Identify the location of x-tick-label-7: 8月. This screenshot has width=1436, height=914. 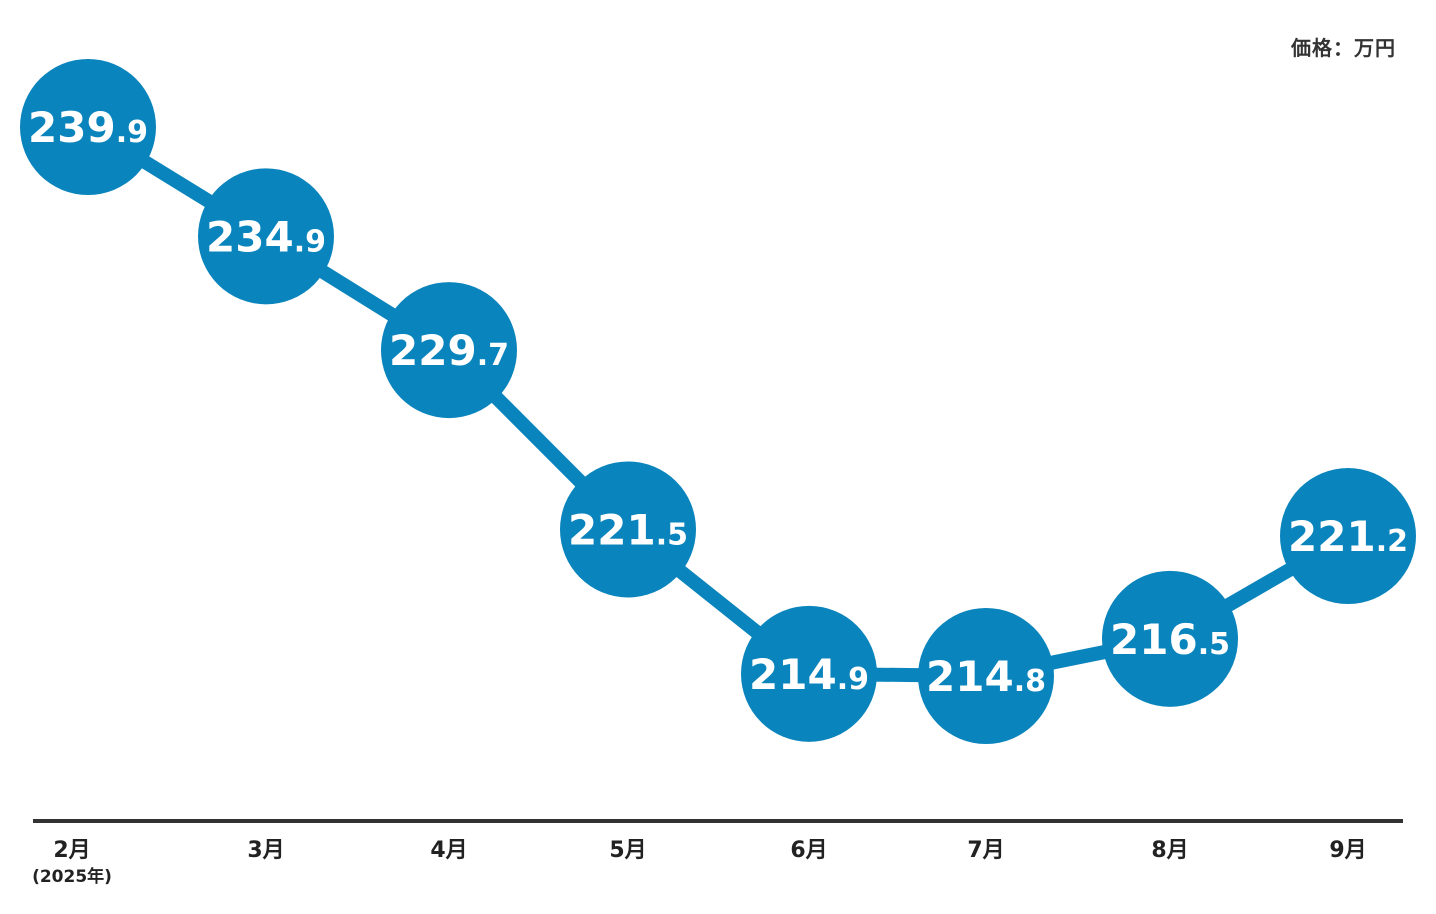
(1169, 850).